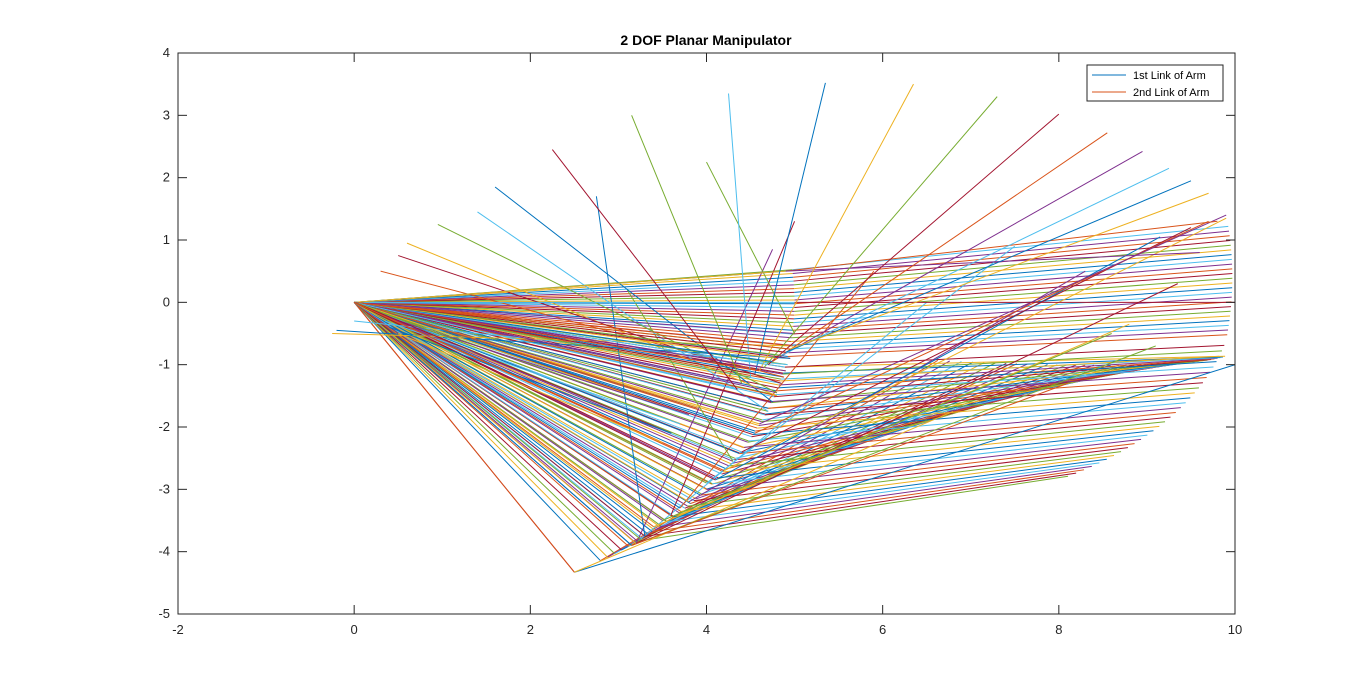  Describe the element at coordinates (166, 239) in the screenshot. I see `y-tick-label: 1` at that location.